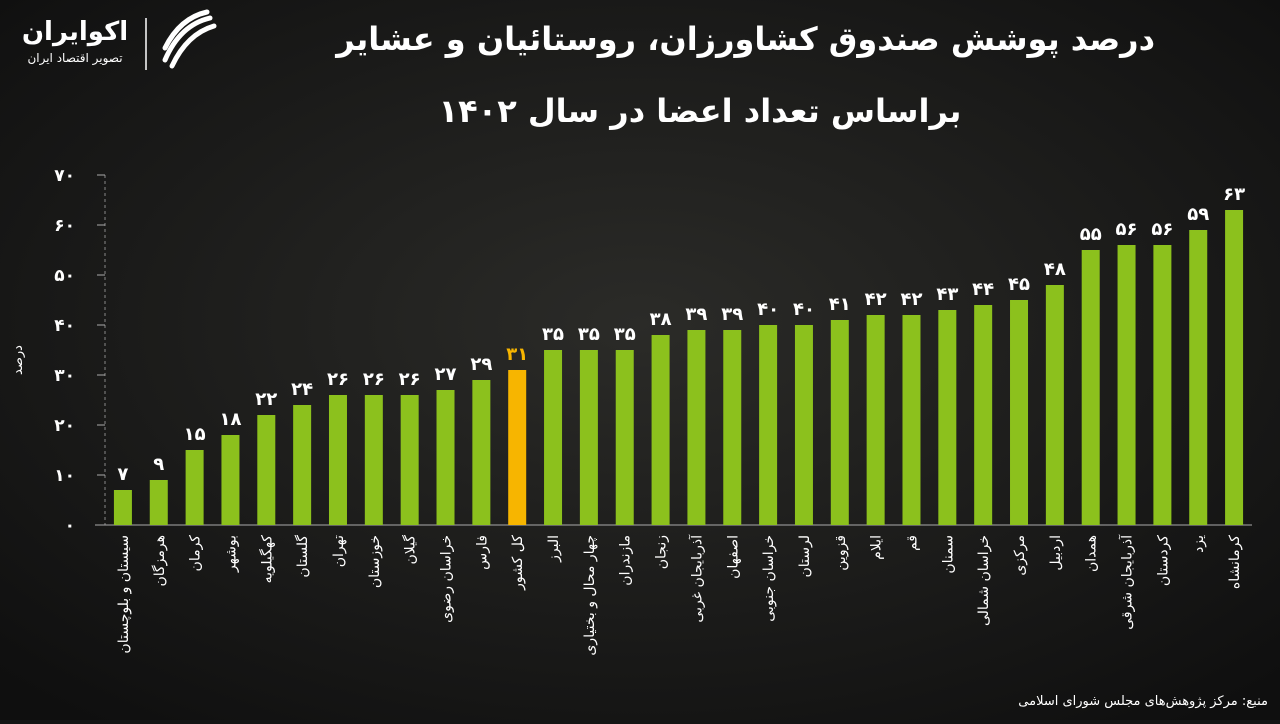  Describe the element at coordinates (159, 561) in the screenshot. I see `x-tick-label: هرمزگان` at that location.